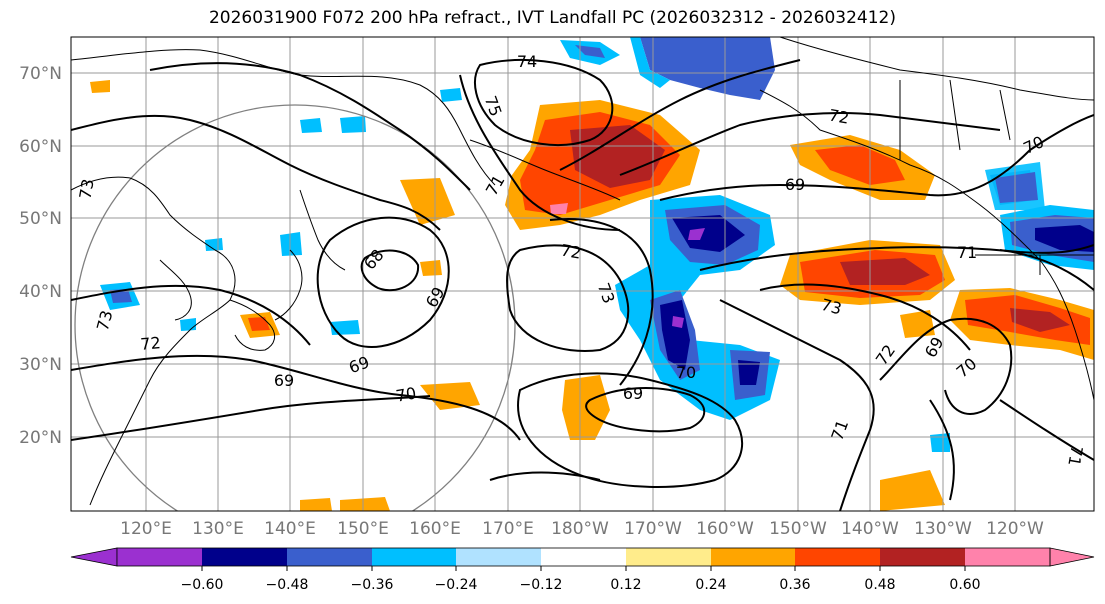  I want to click on lon-label: 140°W, so click(870, 529).